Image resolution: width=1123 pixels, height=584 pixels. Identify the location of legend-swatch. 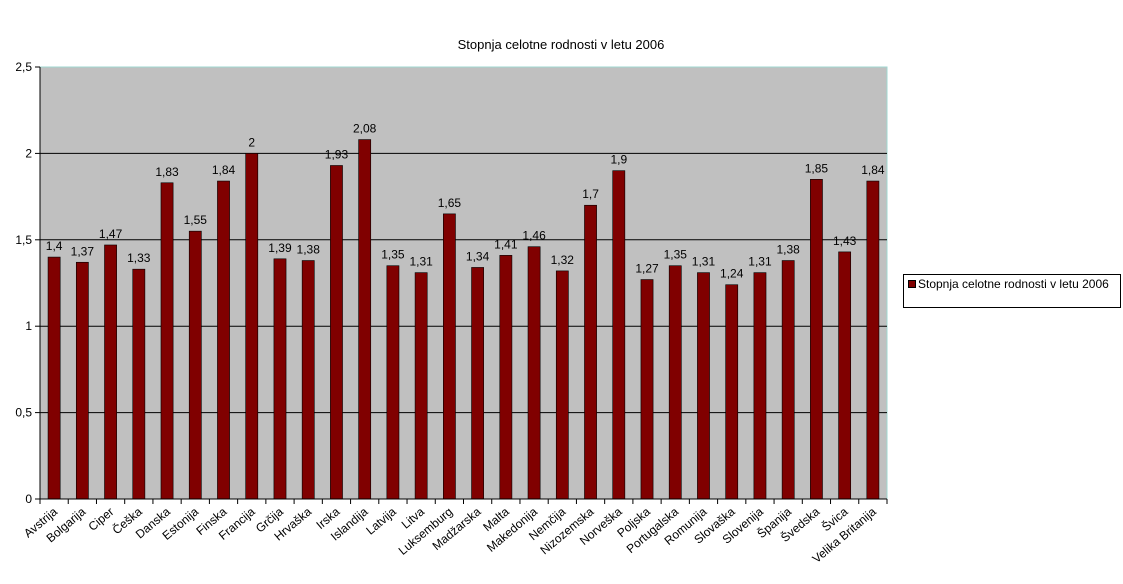
(912, 284).